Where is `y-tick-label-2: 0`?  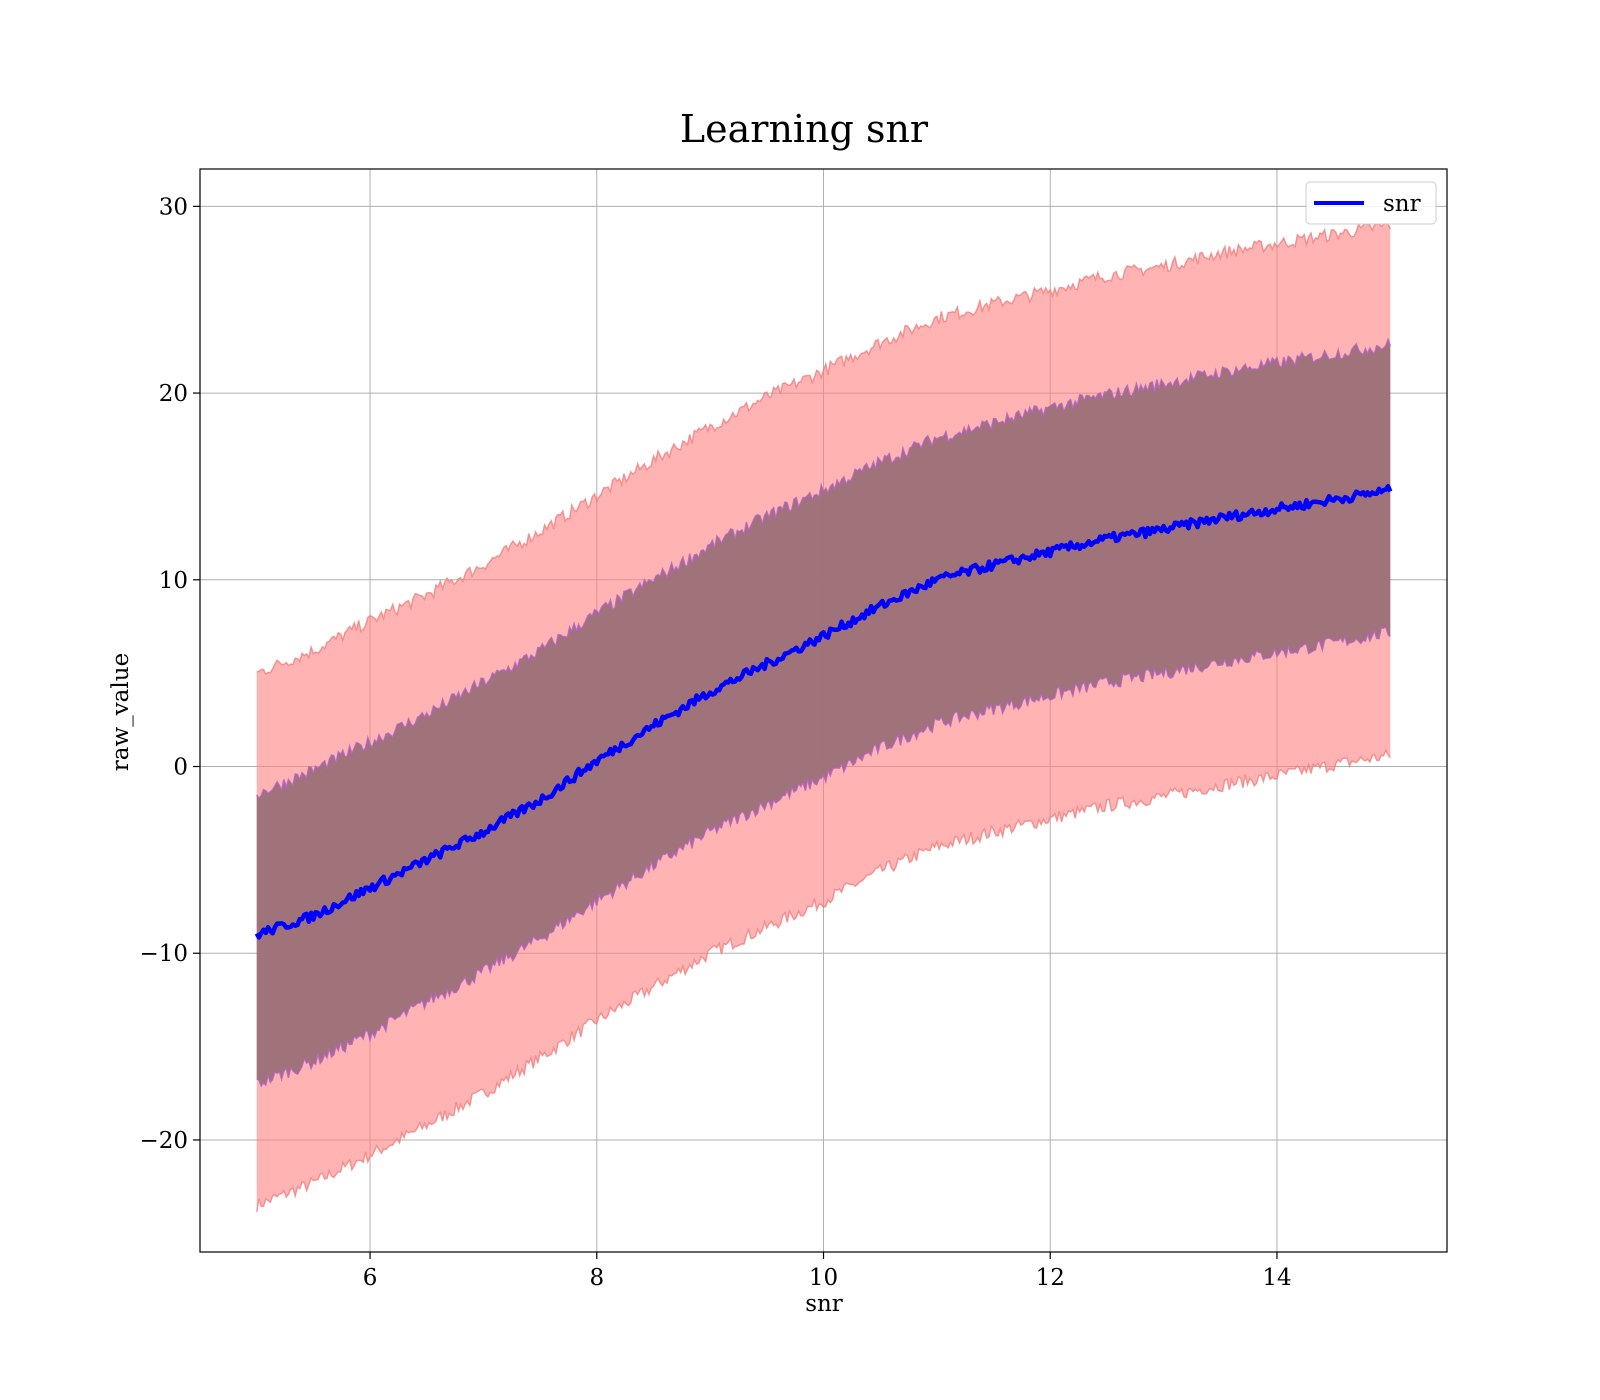 y-tick-label-2: 0 is located at coordinates (180, 768).